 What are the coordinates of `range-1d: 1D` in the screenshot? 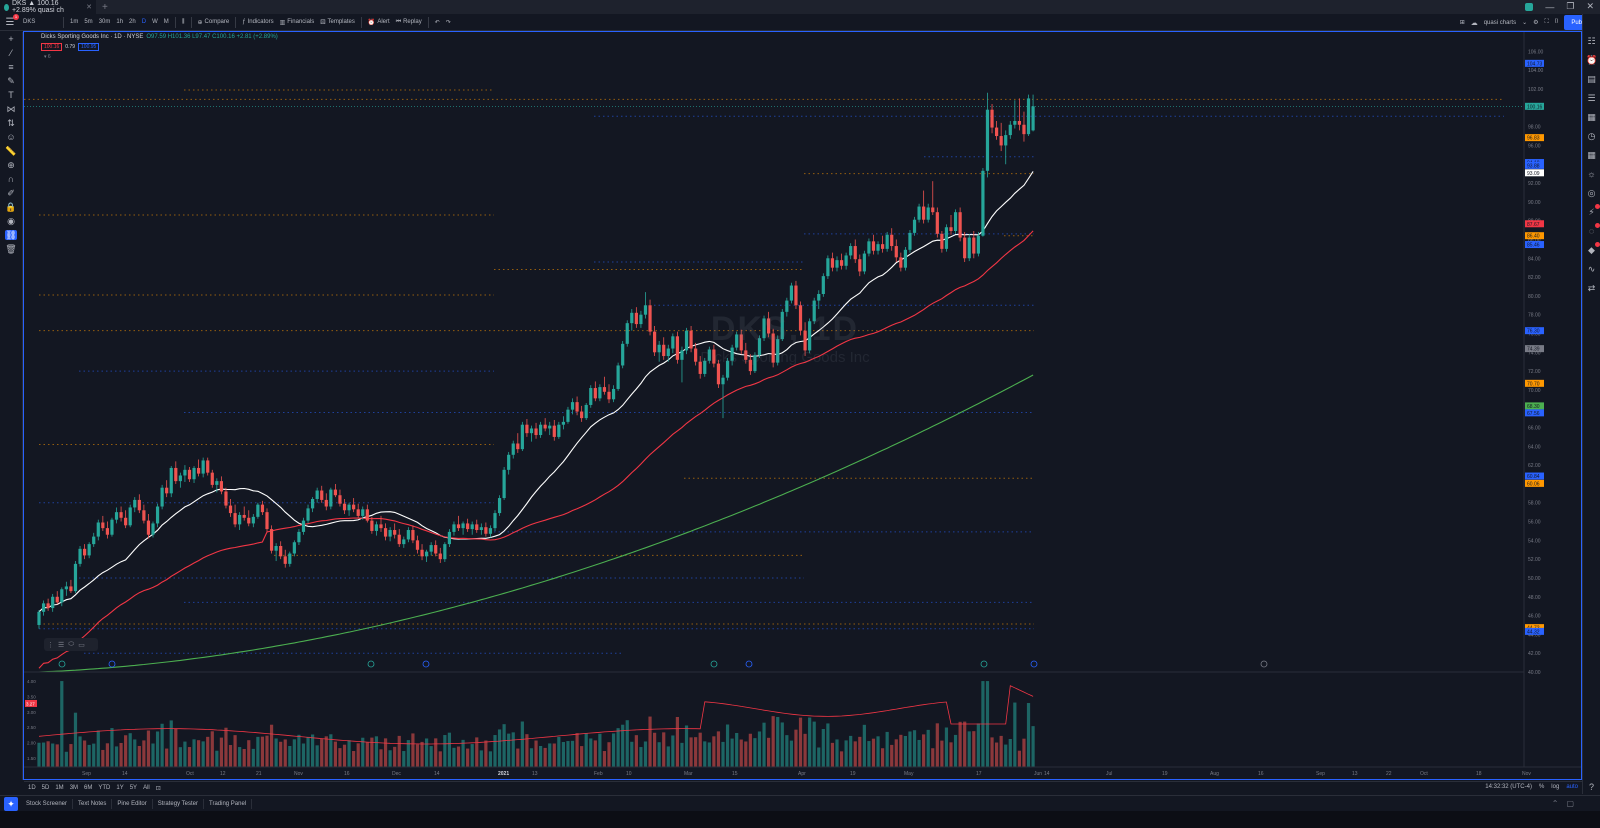 It's located at (32, 788).